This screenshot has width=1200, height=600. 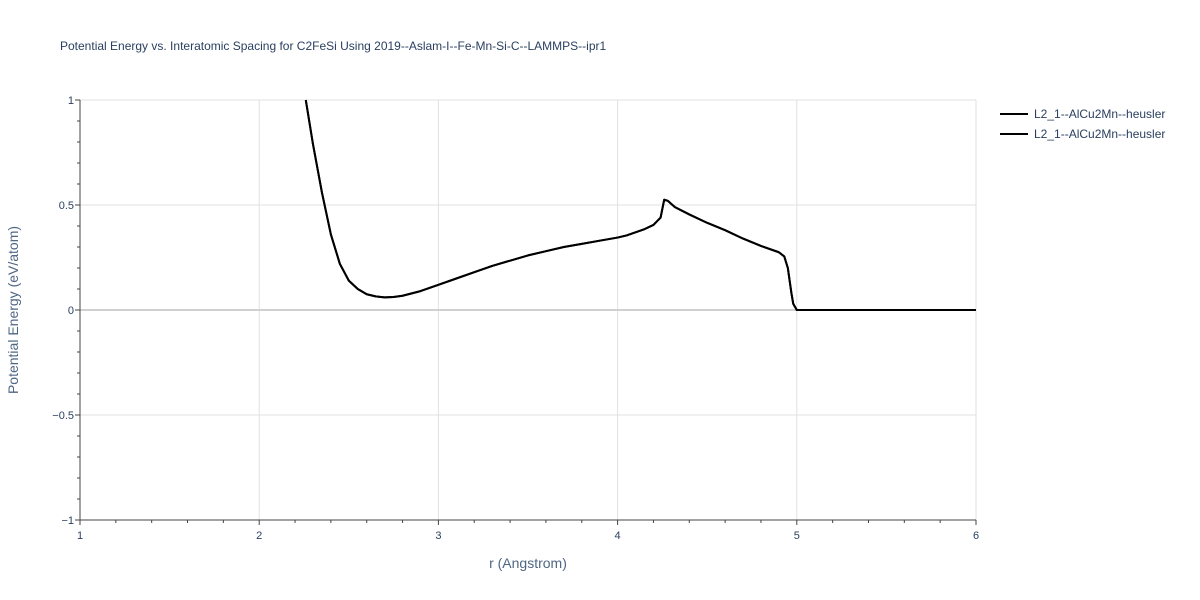 What do you see at coordinates (67, 521) in the screenshot?
I see `y-tick-label: −1` at bounding box center [67, 521].